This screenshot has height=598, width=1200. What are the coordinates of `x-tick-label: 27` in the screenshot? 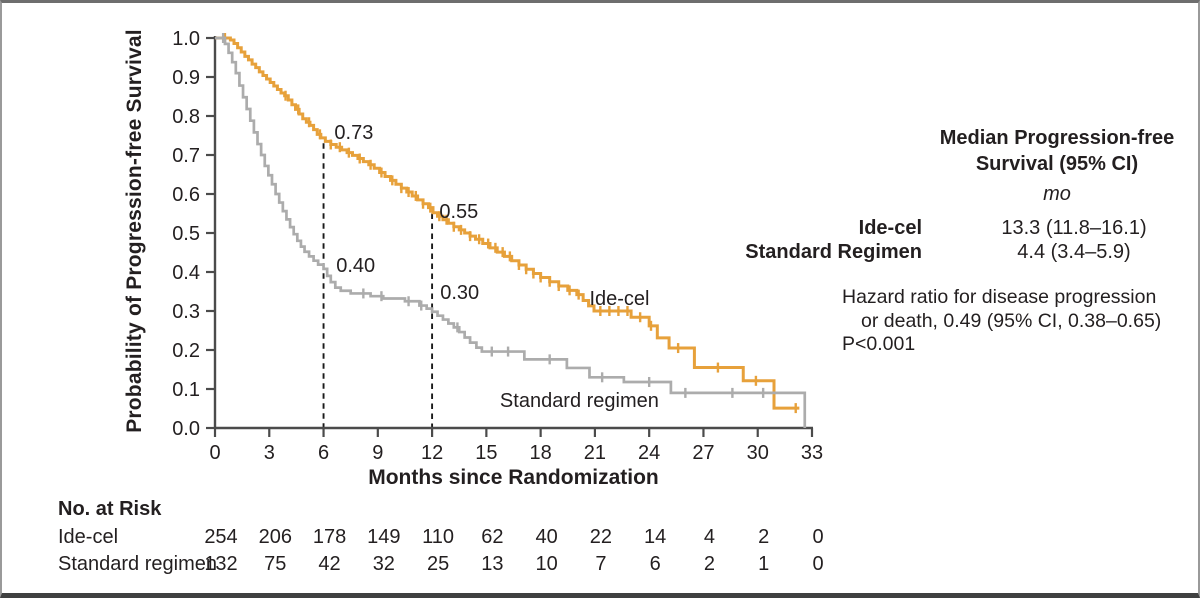 It's located at (703, 453).